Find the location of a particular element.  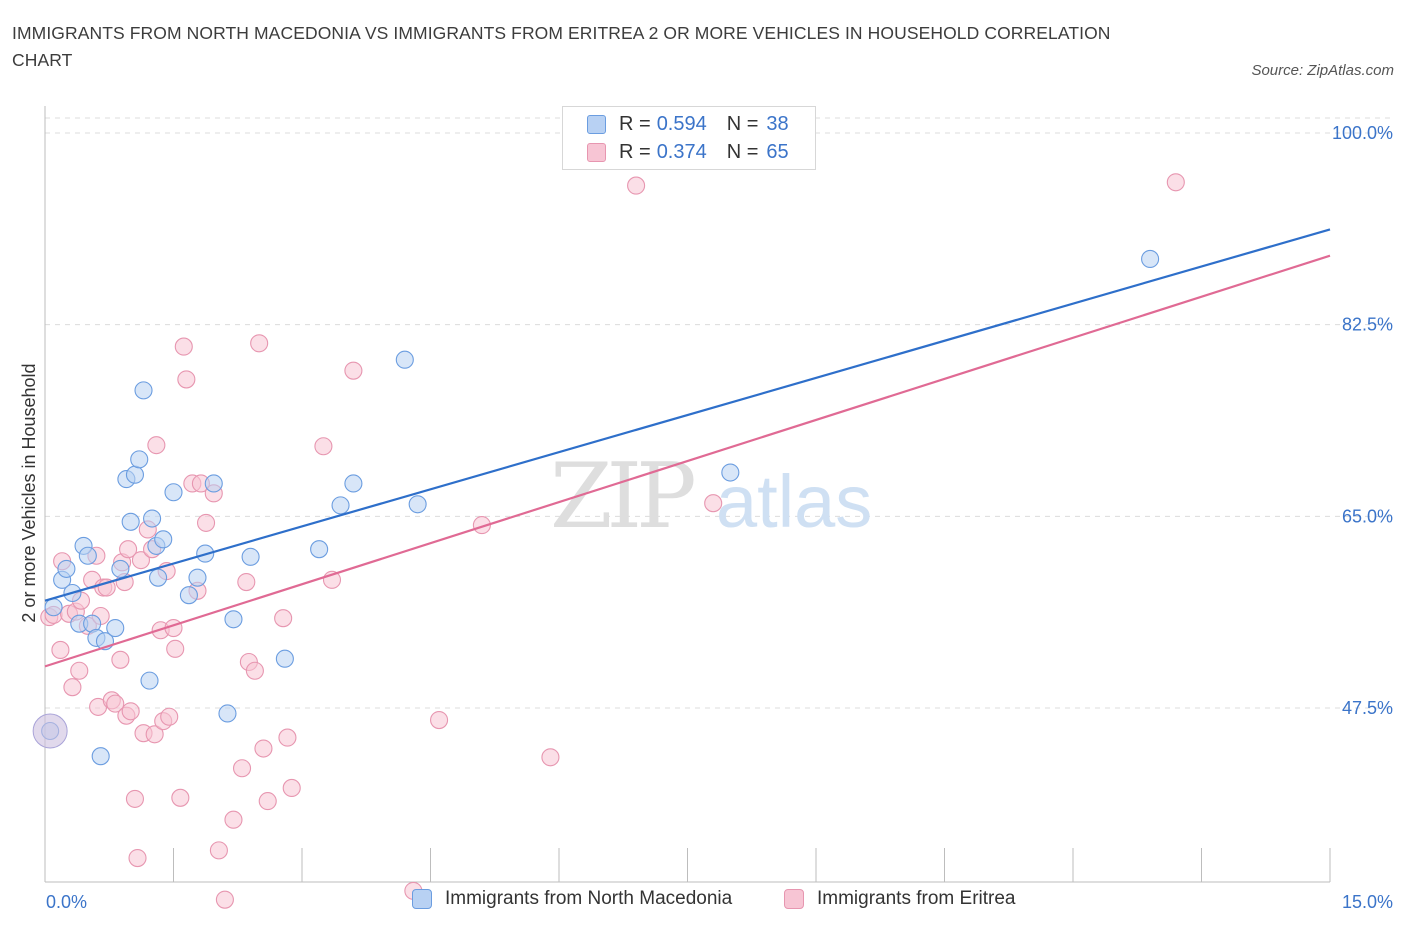

legend-n-value: 65 is located at coordinates (777, 151).